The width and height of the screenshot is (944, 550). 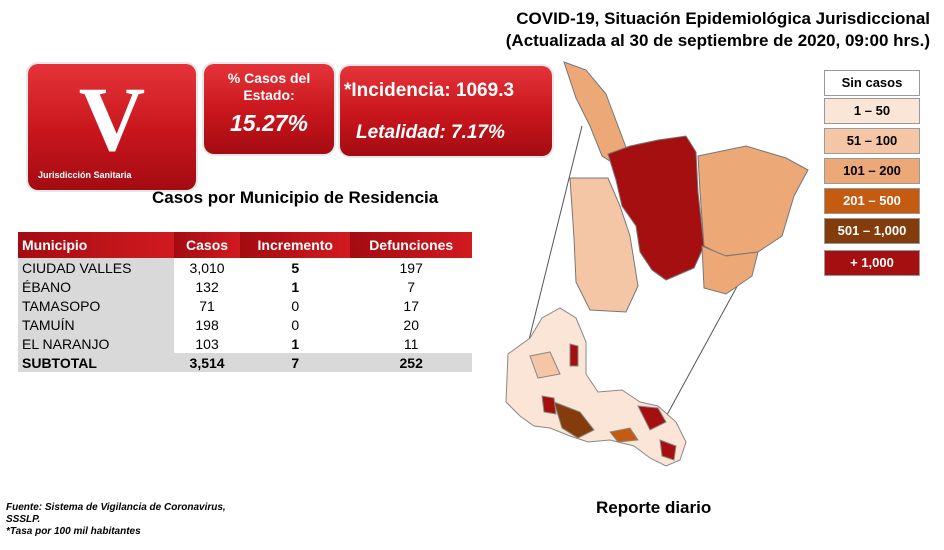 I want to click on column-header-casos: Casos, so click(x=207, y=245).